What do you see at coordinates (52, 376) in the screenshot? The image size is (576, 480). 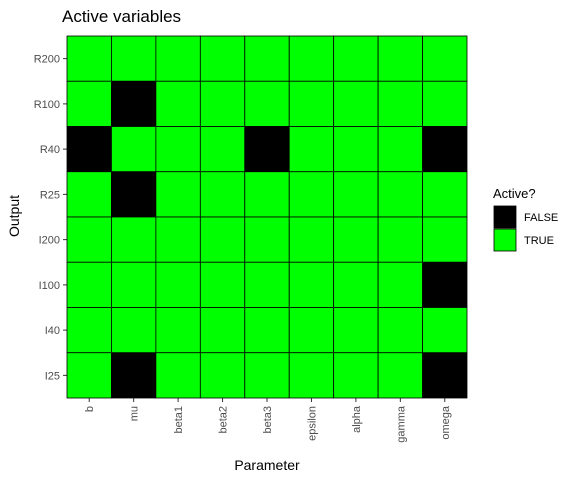 I see `y-tick-label: I25` at bounding box center [52, 376].